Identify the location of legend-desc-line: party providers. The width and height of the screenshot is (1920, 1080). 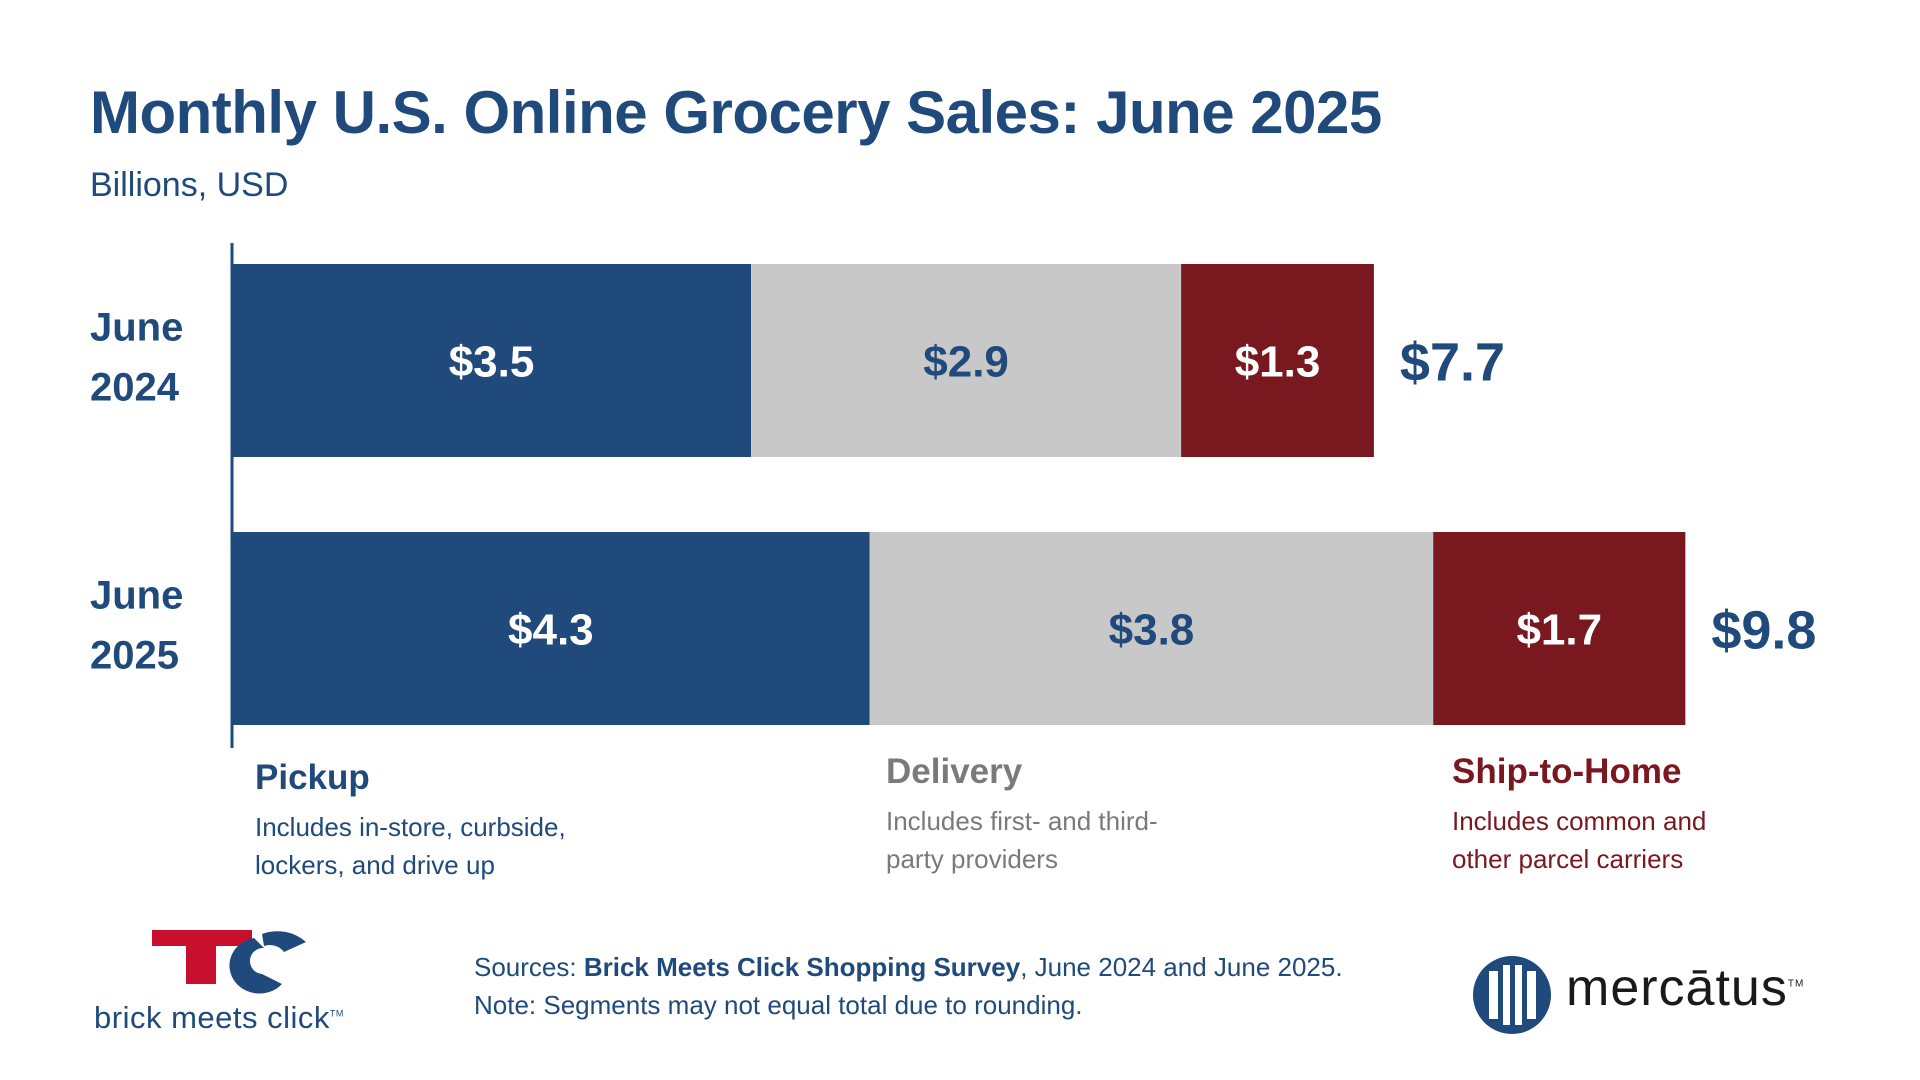
(972, 859).